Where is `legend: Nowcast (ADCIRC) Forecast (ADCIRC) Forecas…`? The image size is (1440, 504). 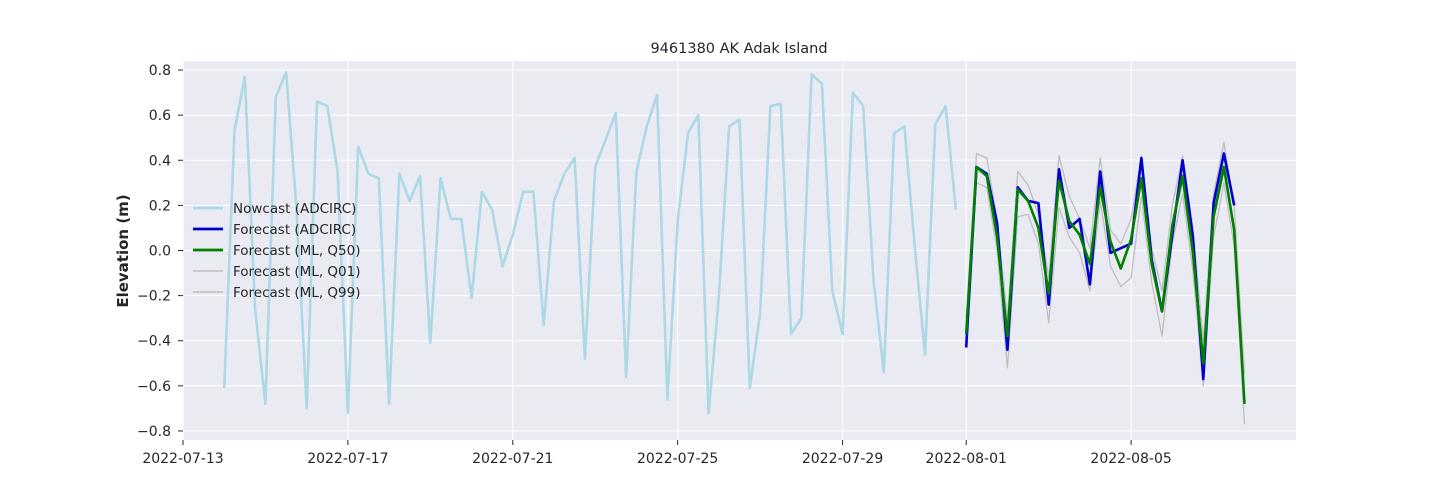 legend: Nowcast (ADCIRC) Forecast (ADCIRC) Forecas… is located at coordinates (277, 251).